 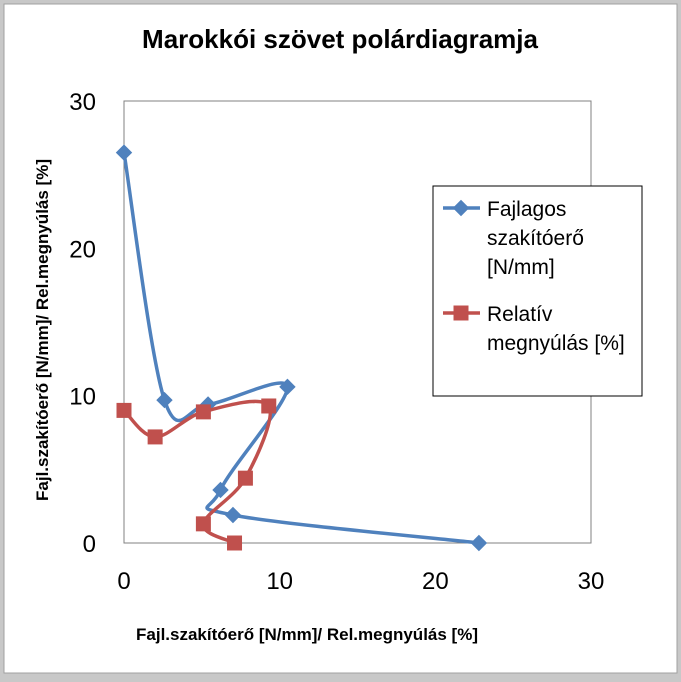 I want to click on legend-label: [N/mm], so click(x=521, y=267).